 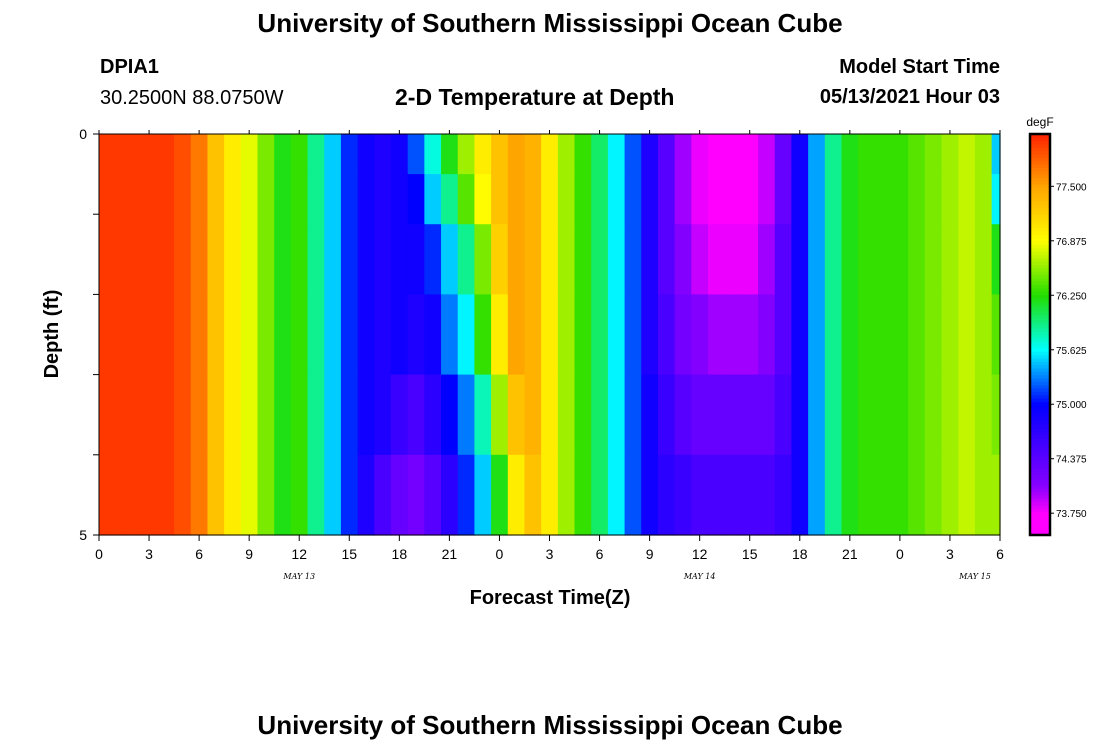 What do you see at coordinates (83, 134) in the screenshot?
I see `y-tick-label: 0` at bounding box center [83, 134].